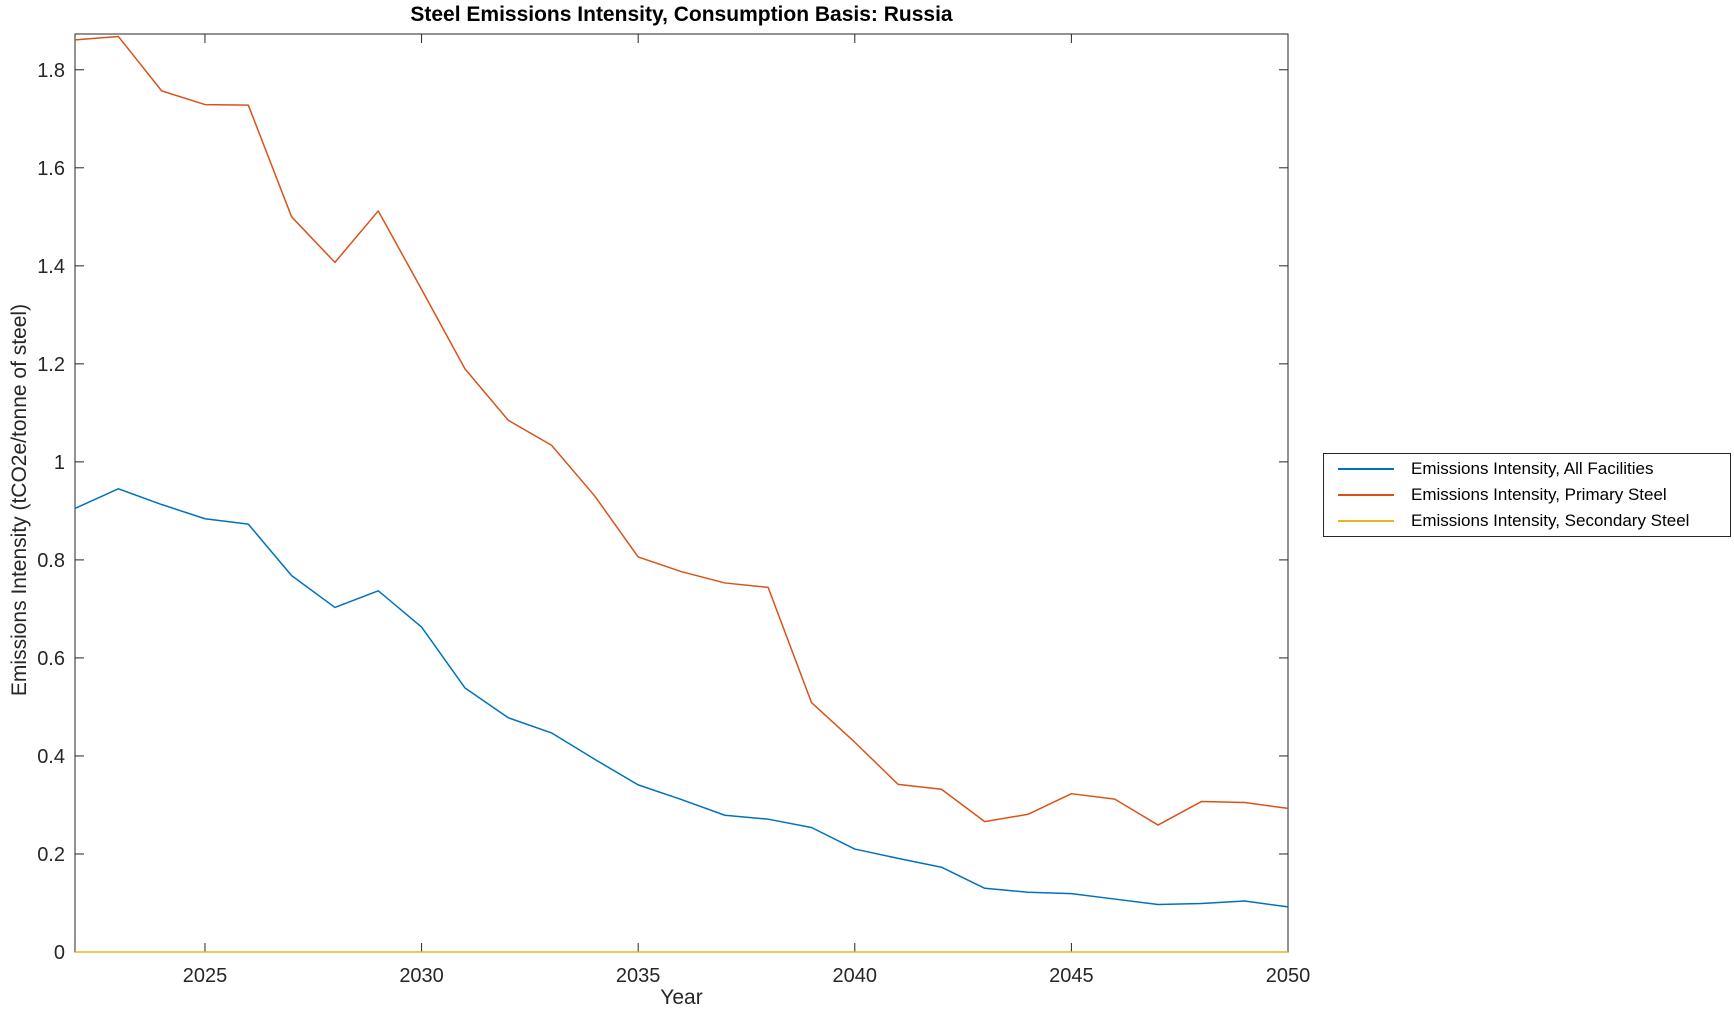 The width and height of the screenshot is (1734, 1021). What do you see at coordinates (51, 659) in the screenshot?
I see `y-tick-label: 0.6` at bounding box center [51, 659].